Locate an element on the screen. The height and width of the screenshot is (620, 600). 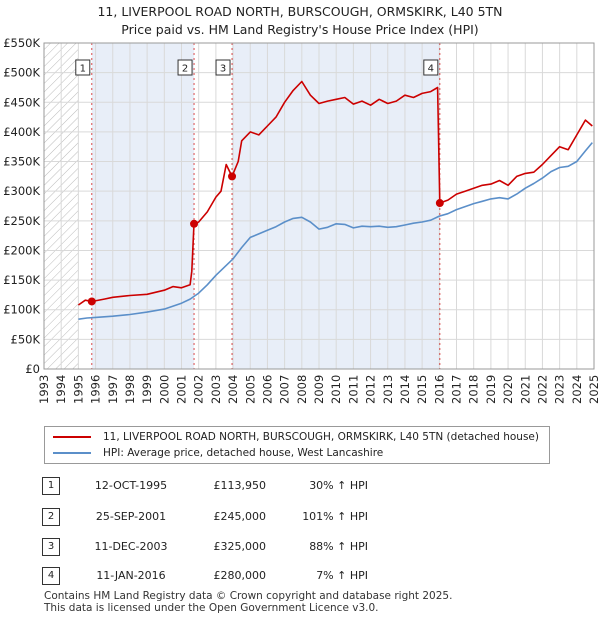
y-tick-label: £300K is located at coordinates (21, 191).